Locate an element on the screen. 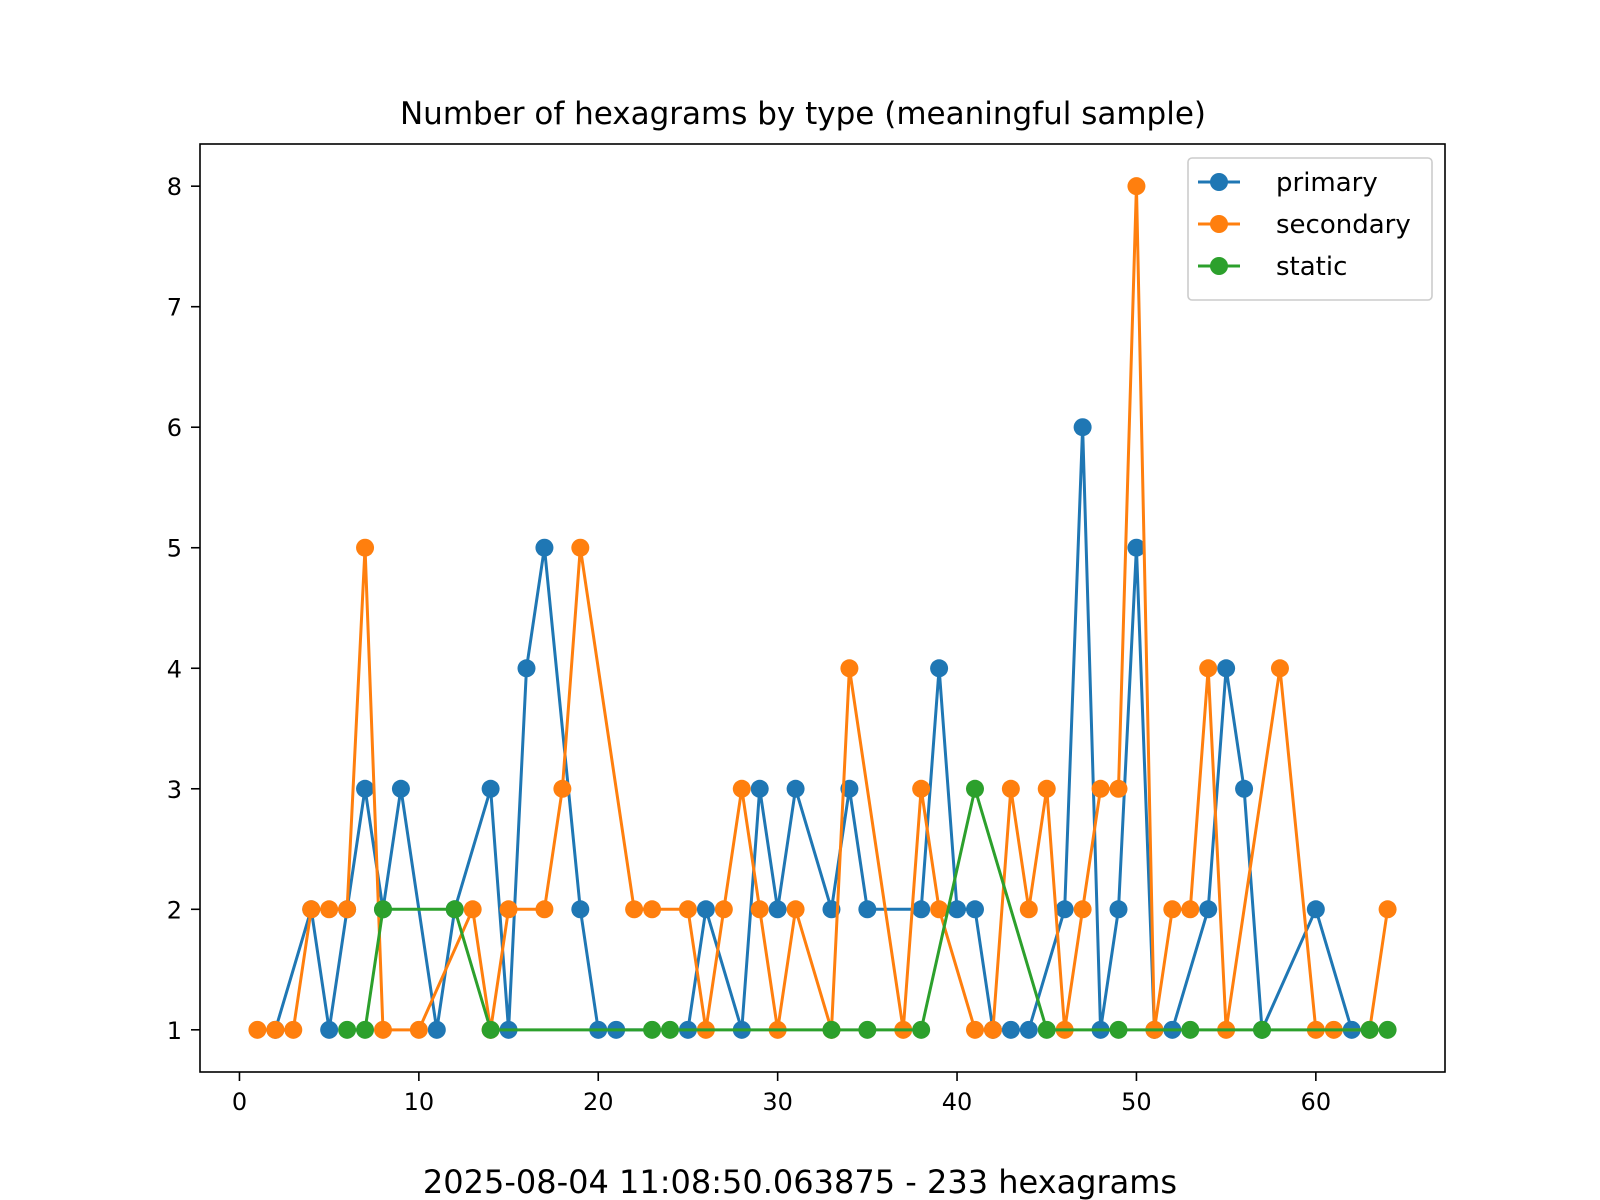 The image size is (1600, 1200). y-tick-label: 2 is located at coordinates (174, 910).